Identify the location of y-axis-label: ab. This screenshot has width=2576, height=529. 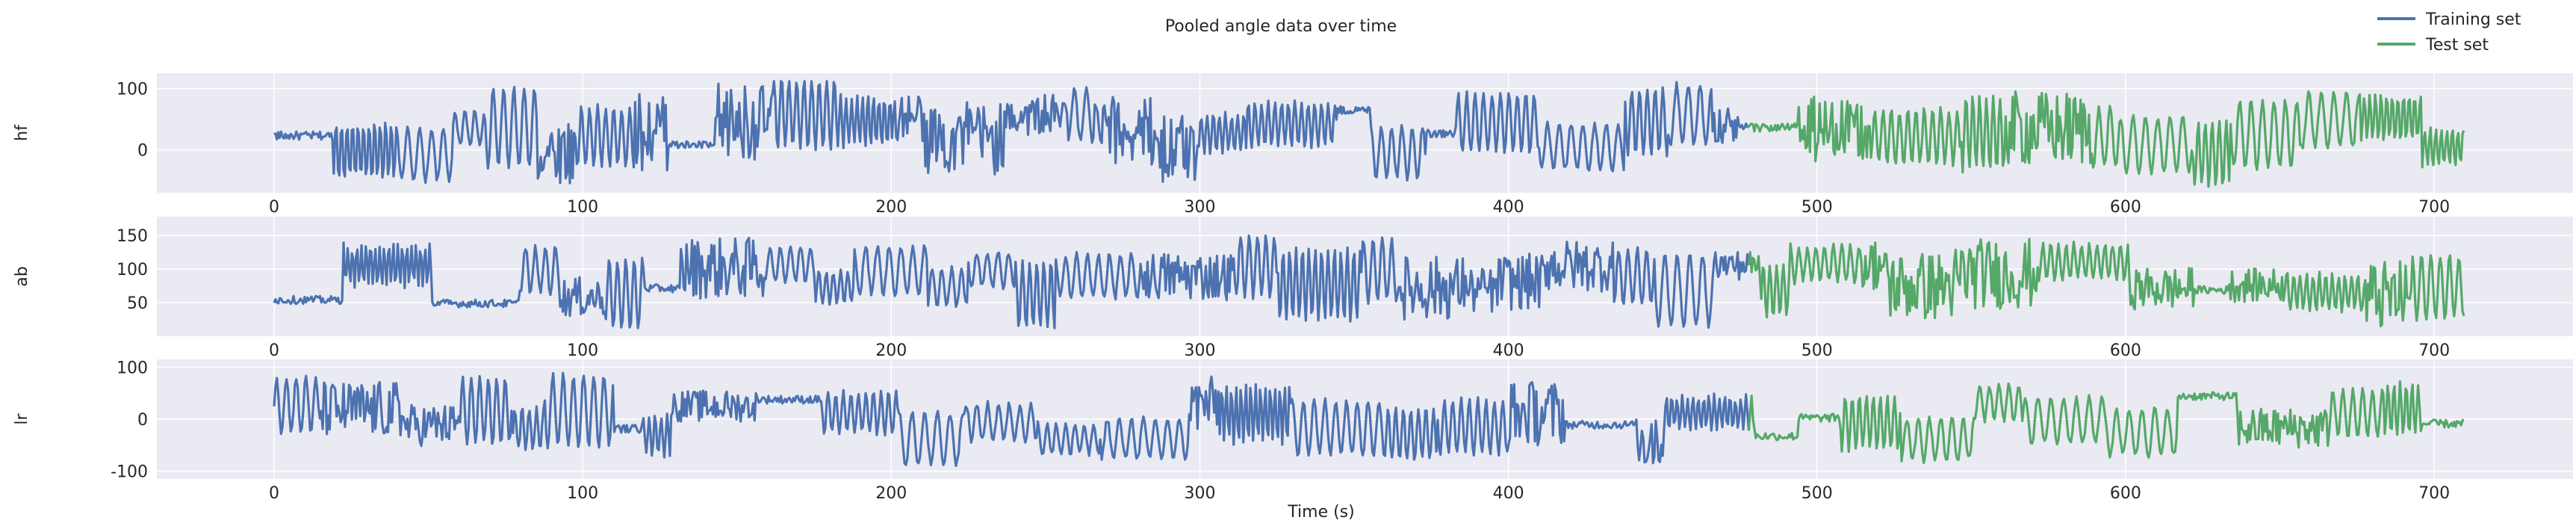
(22, 276).